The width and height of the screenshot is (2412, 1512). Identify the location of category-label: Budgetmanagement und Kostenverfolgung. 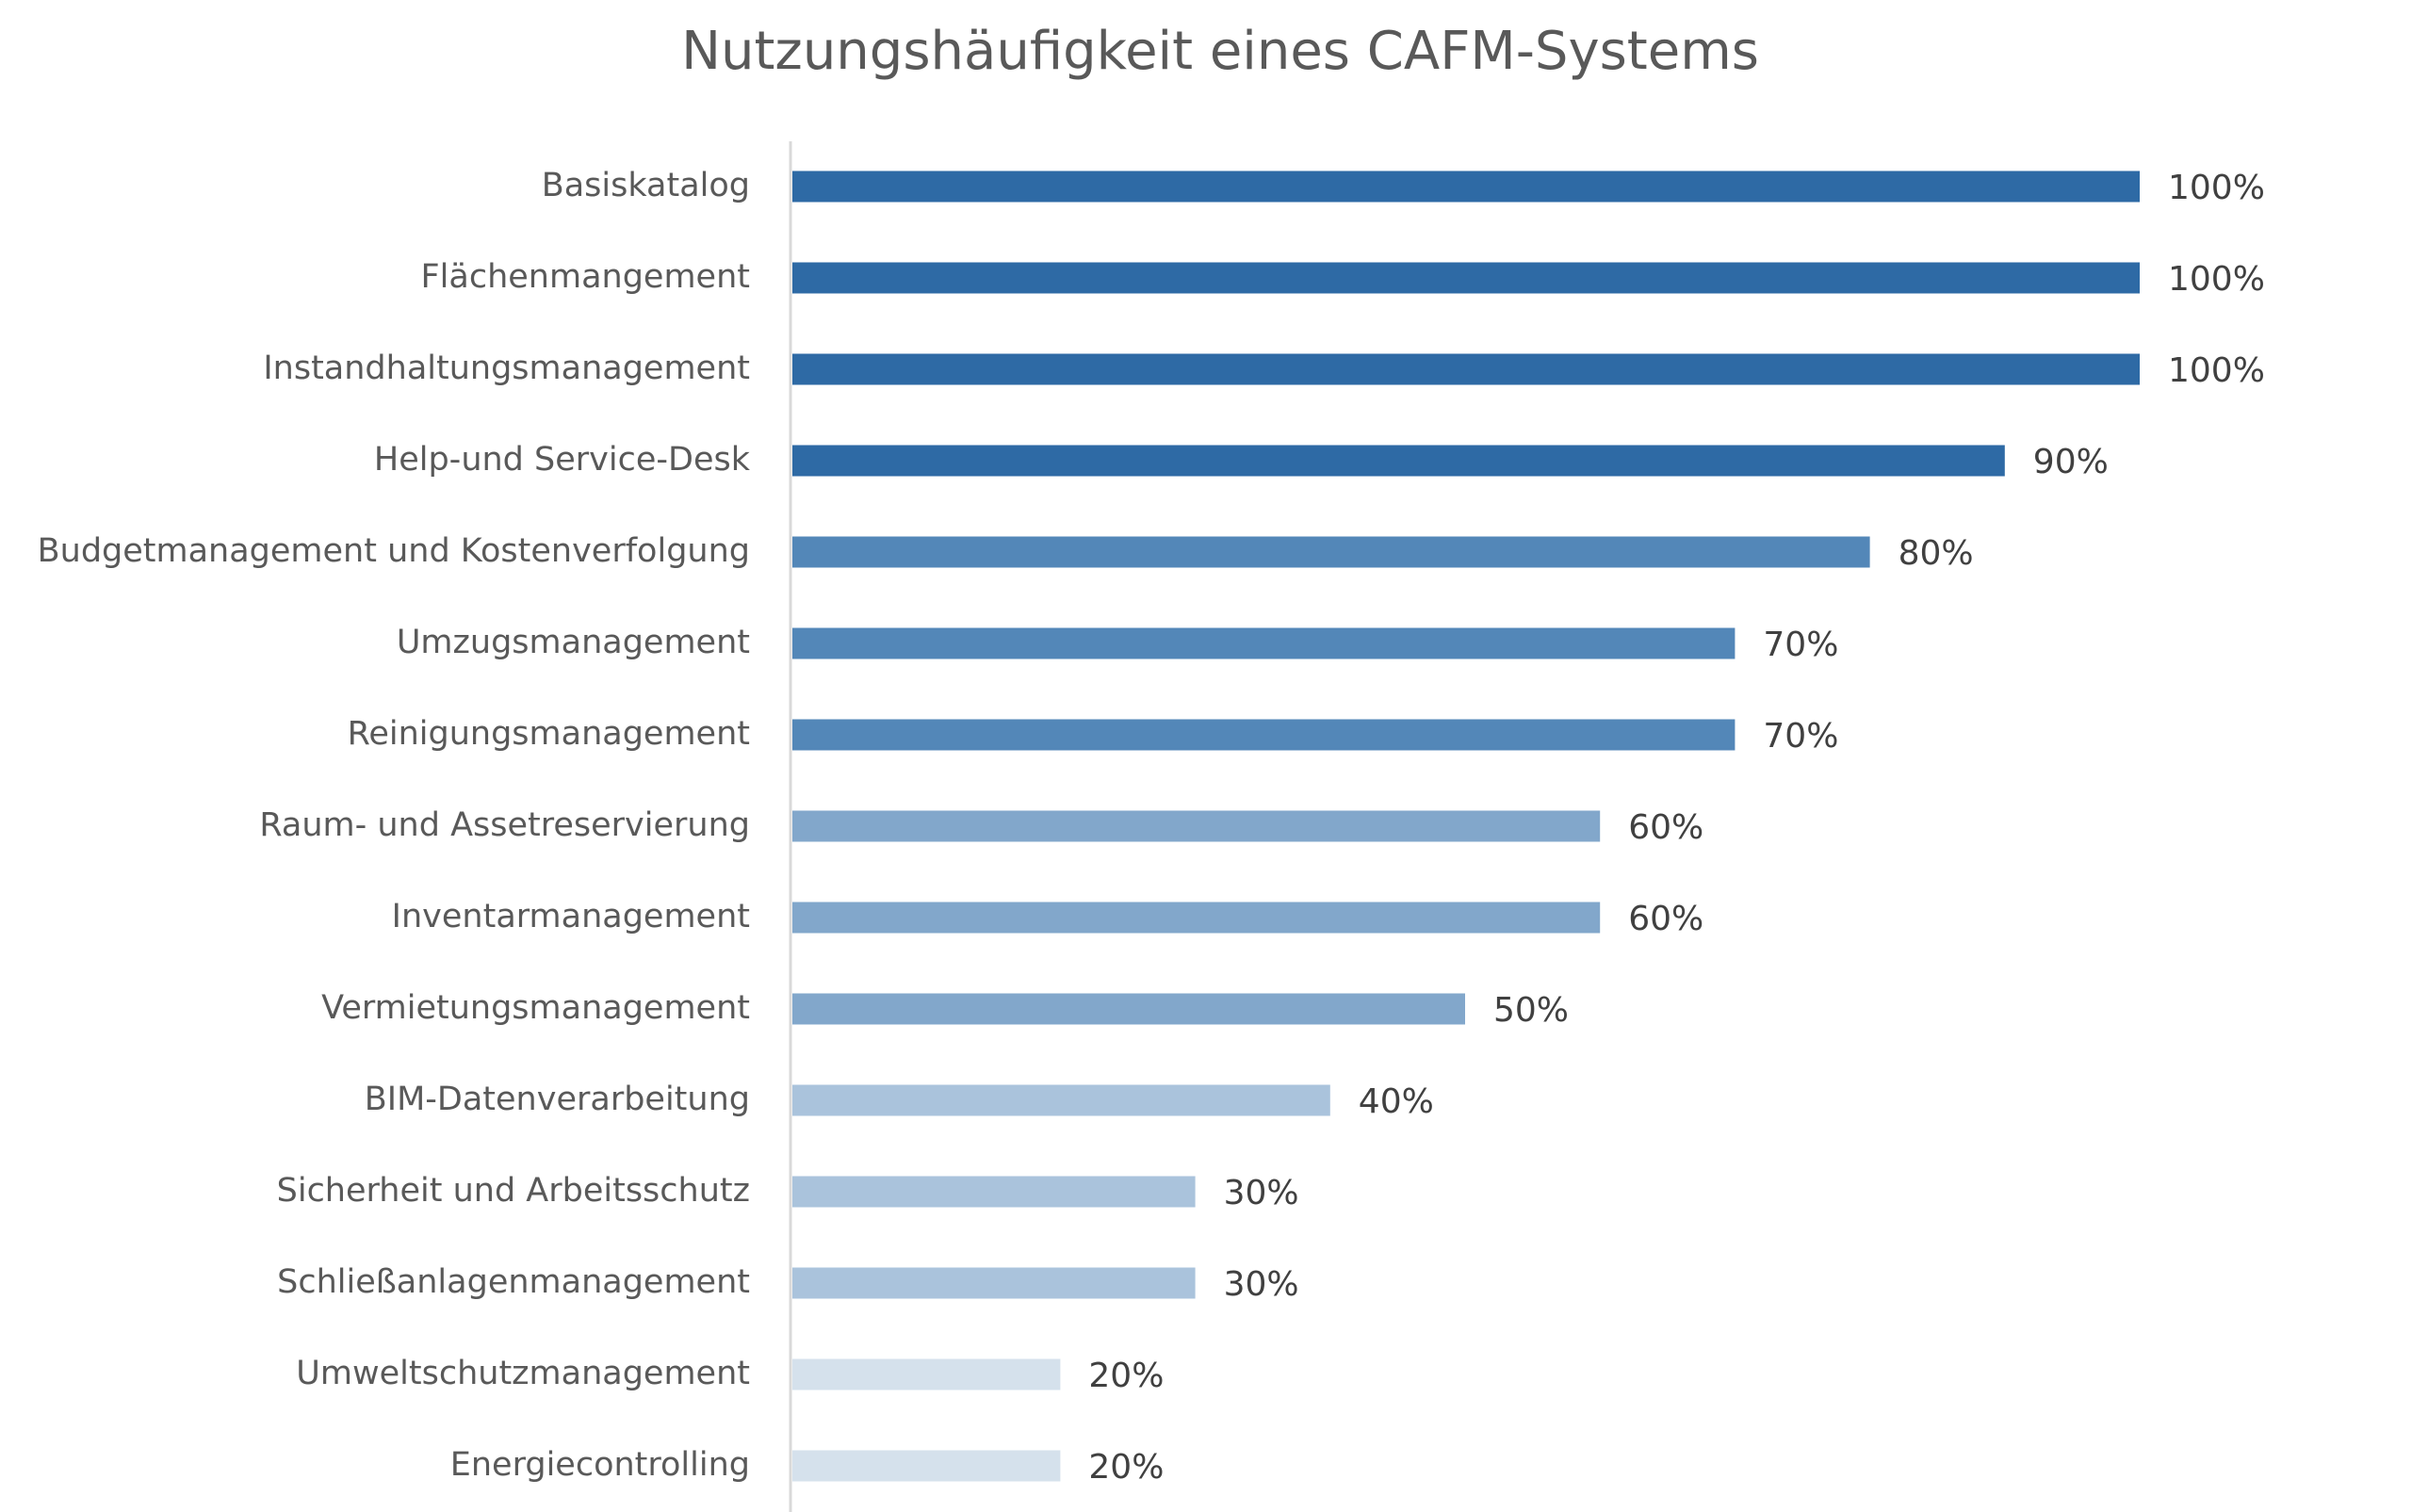
(394, 551).